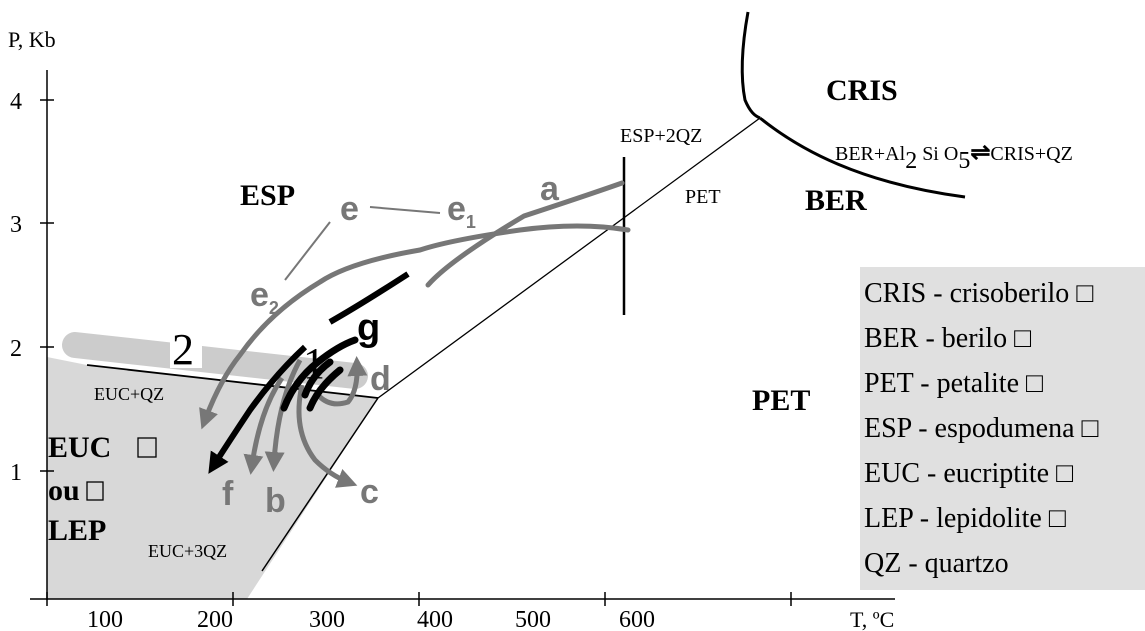 The height and width of the screenshot is (631, 1145). Describe the element at coordinates (979, 293) in the screenshot. I see `legend-item: CRIS - crisoberilo □` at that location.